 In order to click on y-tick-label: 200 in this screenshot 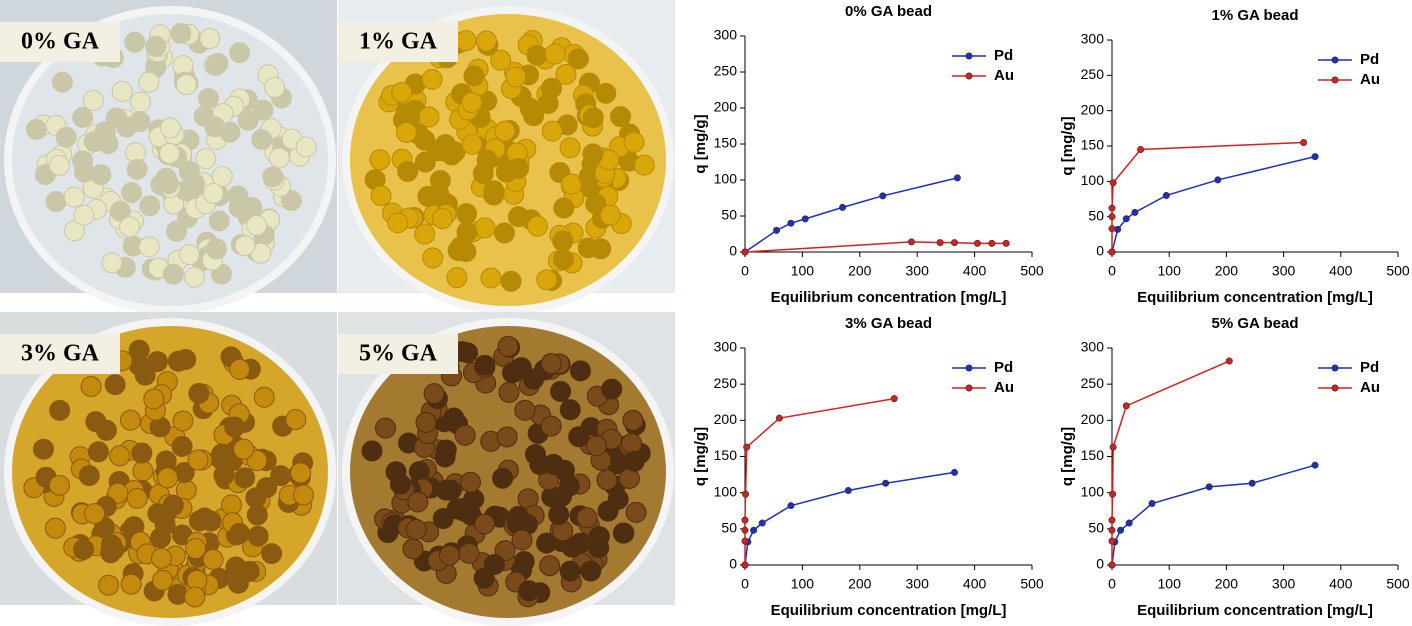, I will do `click(1093, 109)`.